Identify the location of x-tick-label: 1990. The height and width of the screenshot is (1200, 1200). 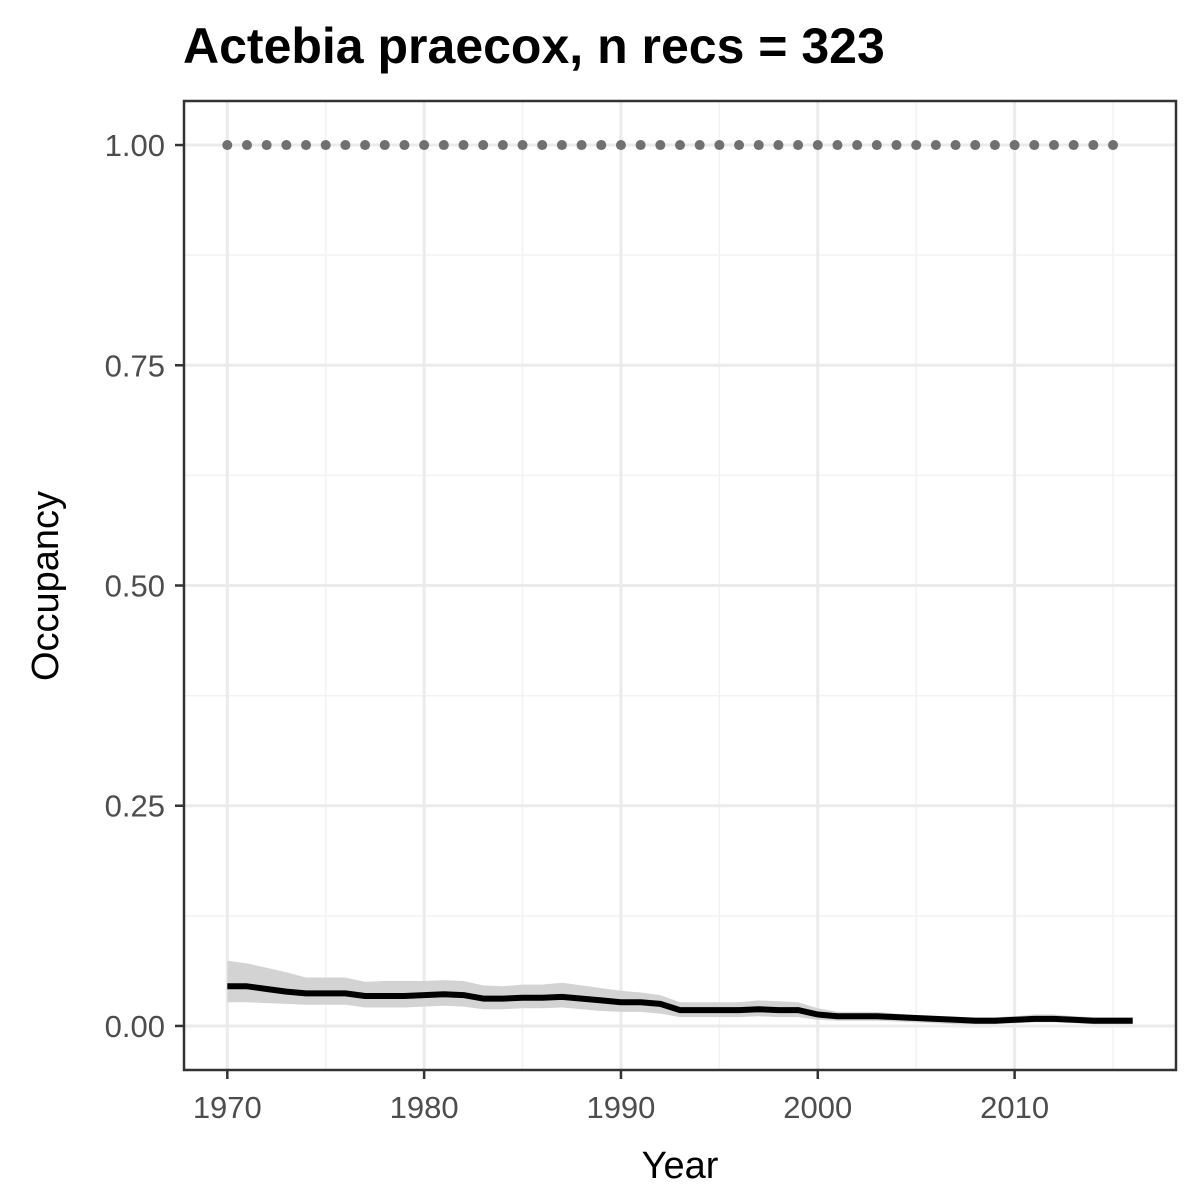
(620, 1107).